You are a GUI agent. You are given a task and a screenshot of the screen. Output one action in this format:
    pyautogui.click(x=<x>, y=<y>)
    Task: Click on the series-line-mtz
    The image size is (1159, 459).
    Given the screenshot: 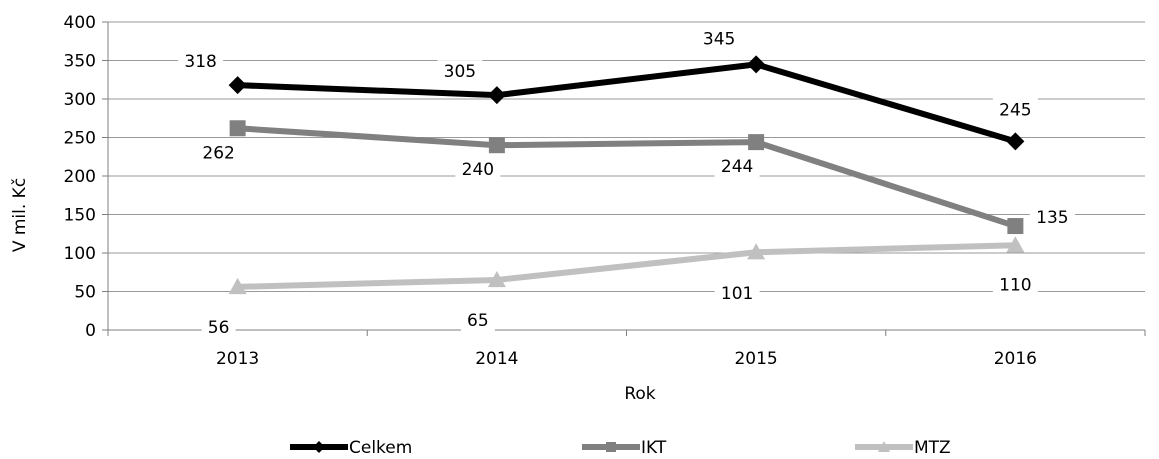 What is the action you would take?
    pyautogui.click(x=626, y=266)
    